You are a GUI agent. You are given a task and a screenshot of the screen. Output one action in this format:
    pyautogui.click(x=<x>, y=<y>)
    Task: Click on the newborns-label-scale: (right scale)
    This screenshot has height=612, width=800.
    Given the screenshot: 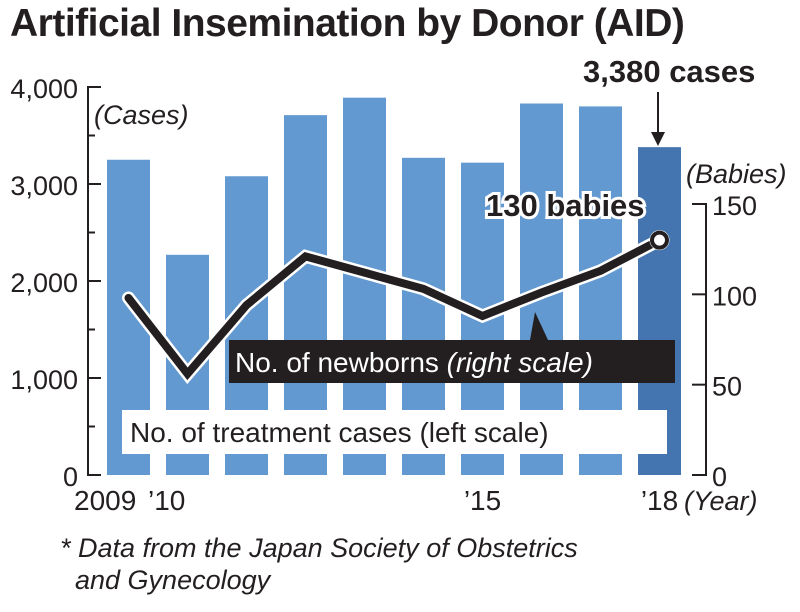 What is the action you would take?
    pyautogui.click(x=520, y=362)
    